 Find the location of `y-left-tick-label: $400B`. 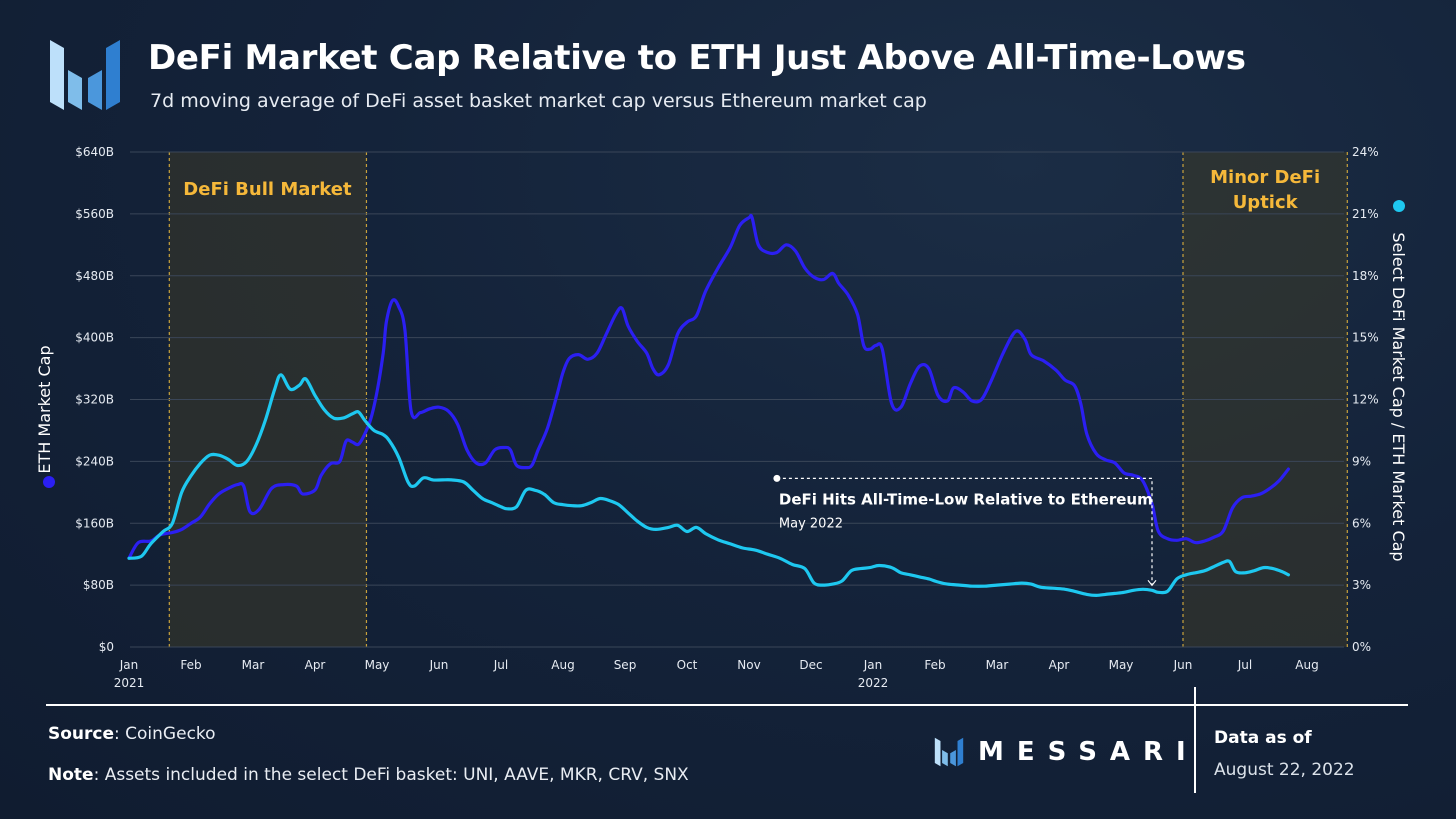

y-left-tick-label: $400B is located at coordinates (94, 338).